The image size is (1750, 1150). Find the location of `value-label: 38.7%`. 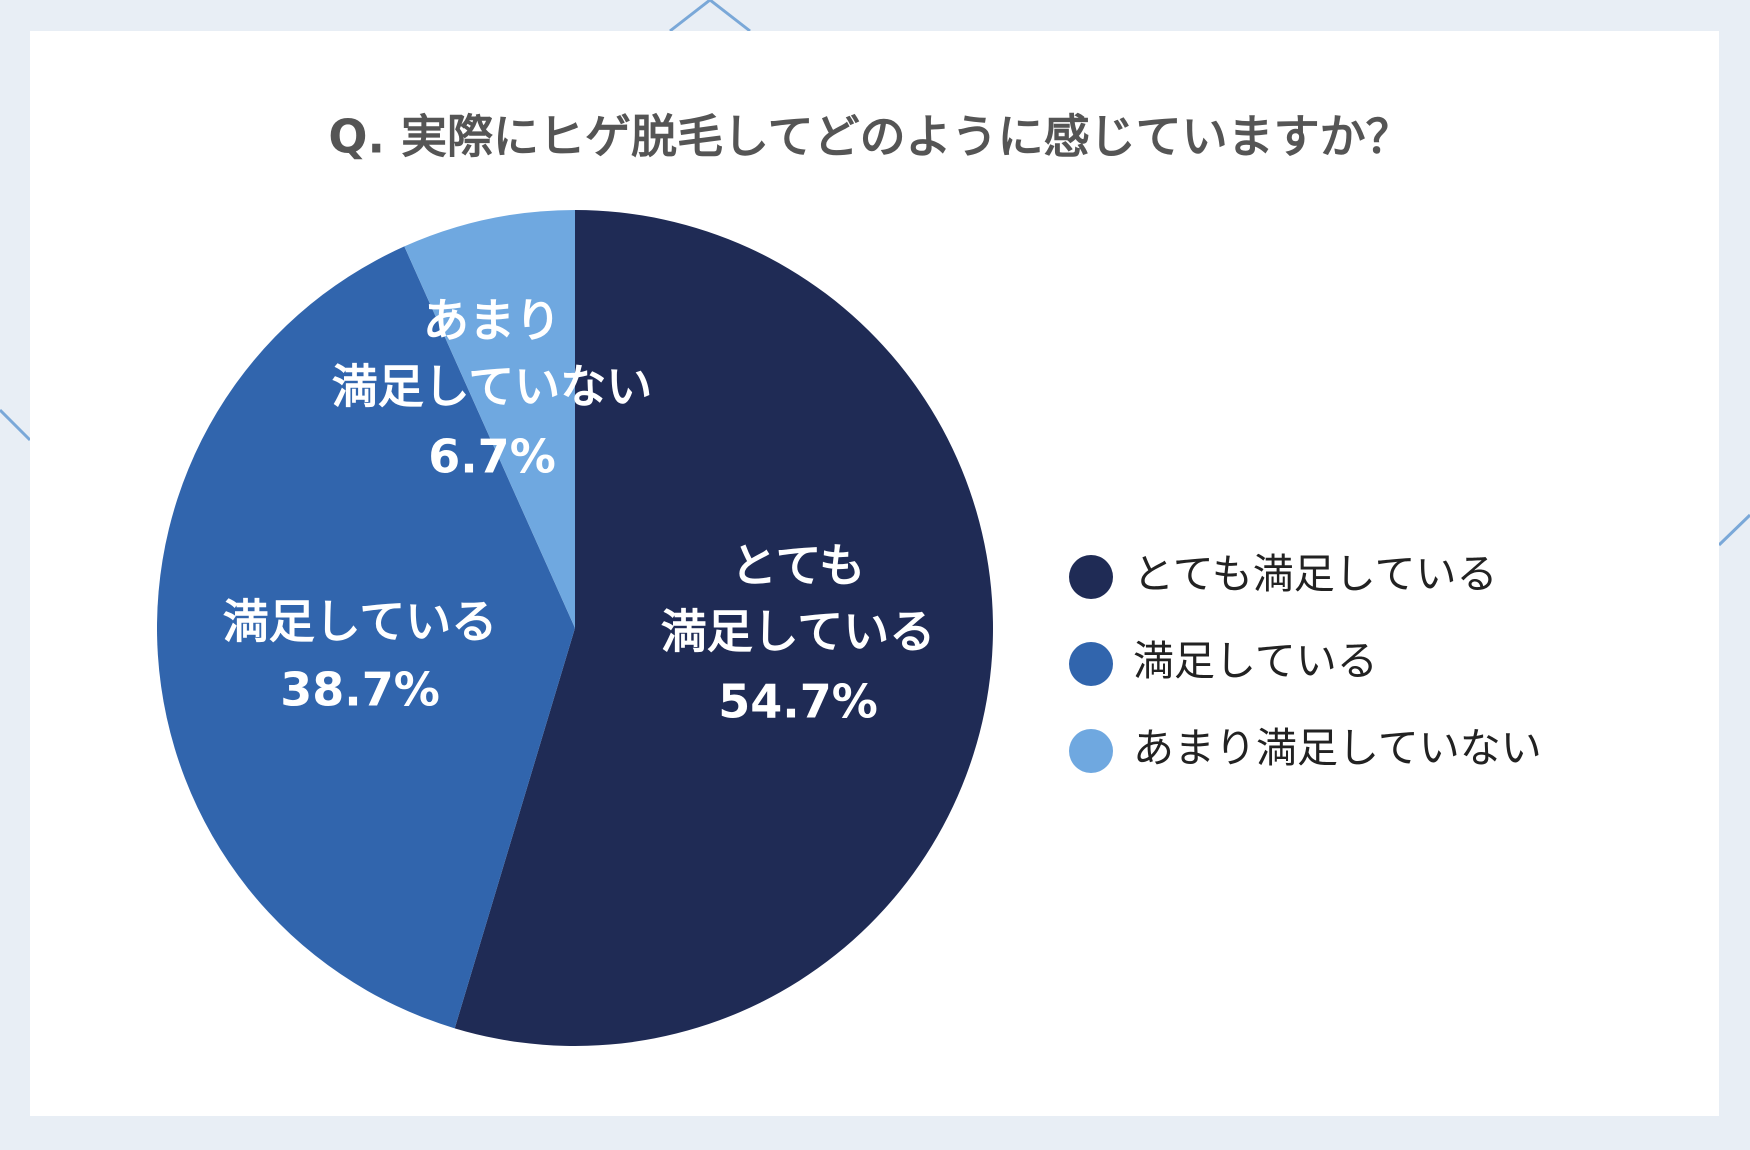

value-label: 38.7% is located at coordinates (360, 690).